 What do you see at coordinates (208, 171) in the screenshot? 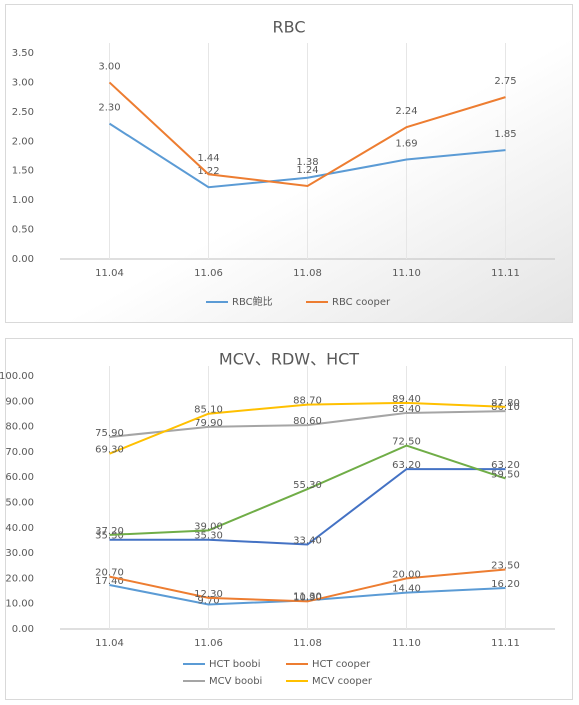
I see `data-label: 1.22` at bounding box center [208, 171].